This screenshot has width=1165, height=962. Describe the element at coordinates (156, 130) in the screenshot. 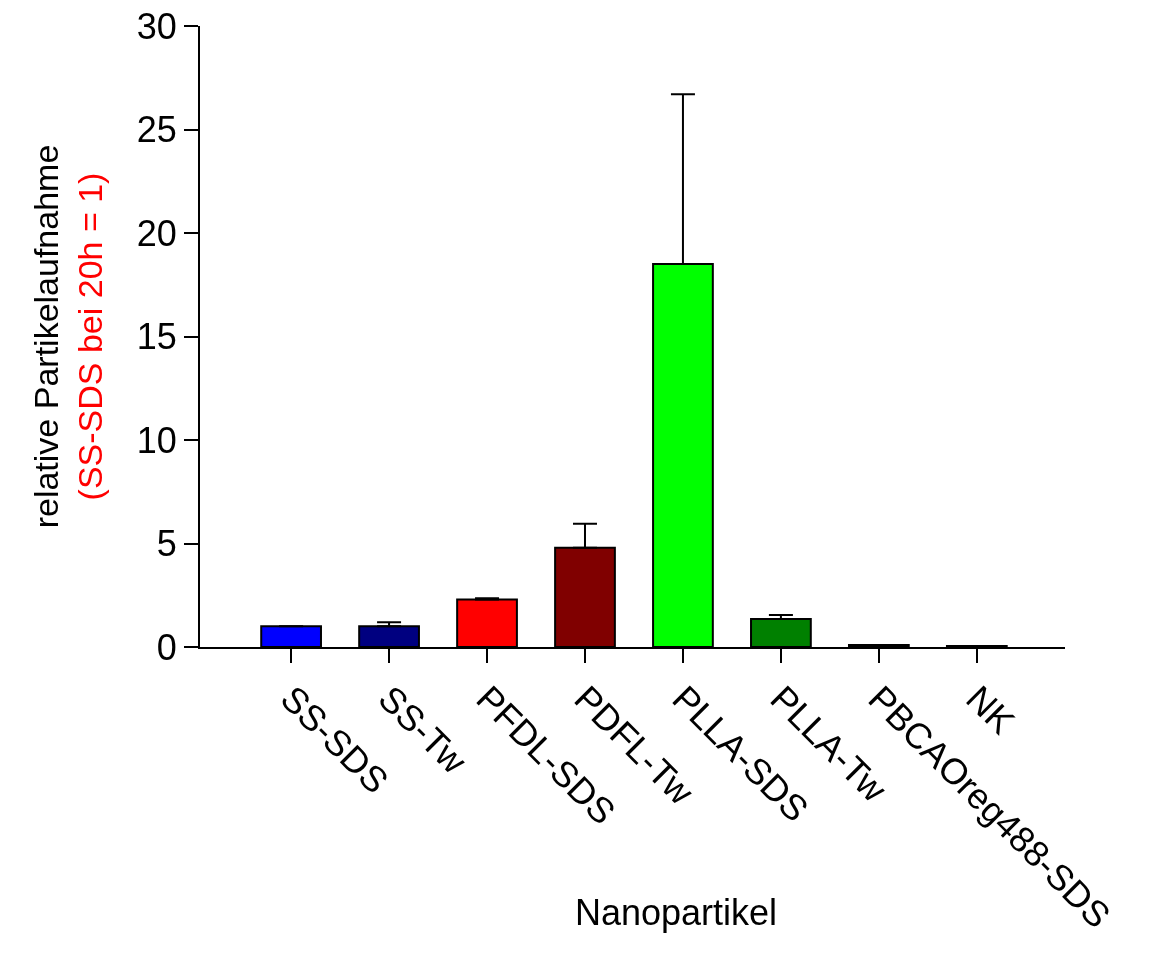

I see `y-tick-label: 25` at that location.